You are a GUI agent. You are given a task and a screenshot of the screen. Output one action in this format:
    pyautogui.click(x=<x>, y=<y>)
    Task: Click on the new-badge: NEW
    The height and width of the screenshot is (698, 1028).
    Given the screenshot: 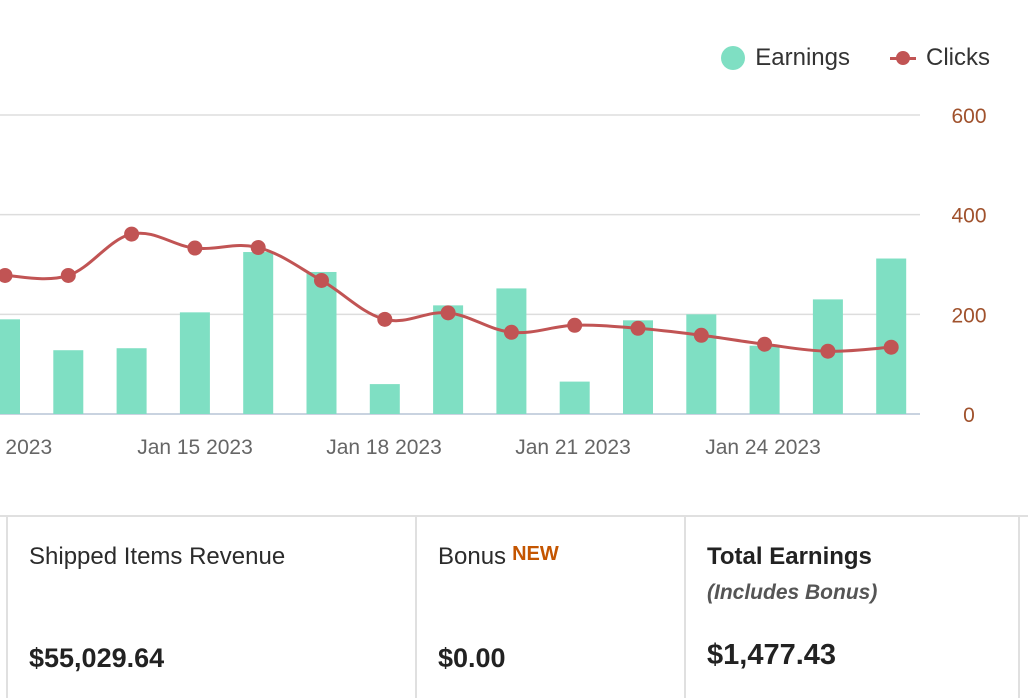 What is the action you would take?
    pyautogui.click(x=535, y=554)
    